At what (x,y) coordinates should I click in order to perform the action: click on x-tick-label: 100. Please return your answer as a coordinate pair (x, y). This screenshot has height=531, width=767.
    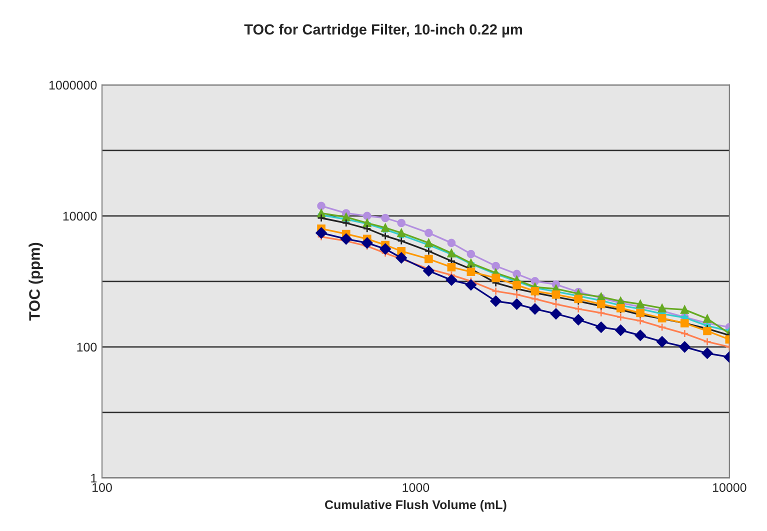
    Looking at the image, I should click on (102, 487).